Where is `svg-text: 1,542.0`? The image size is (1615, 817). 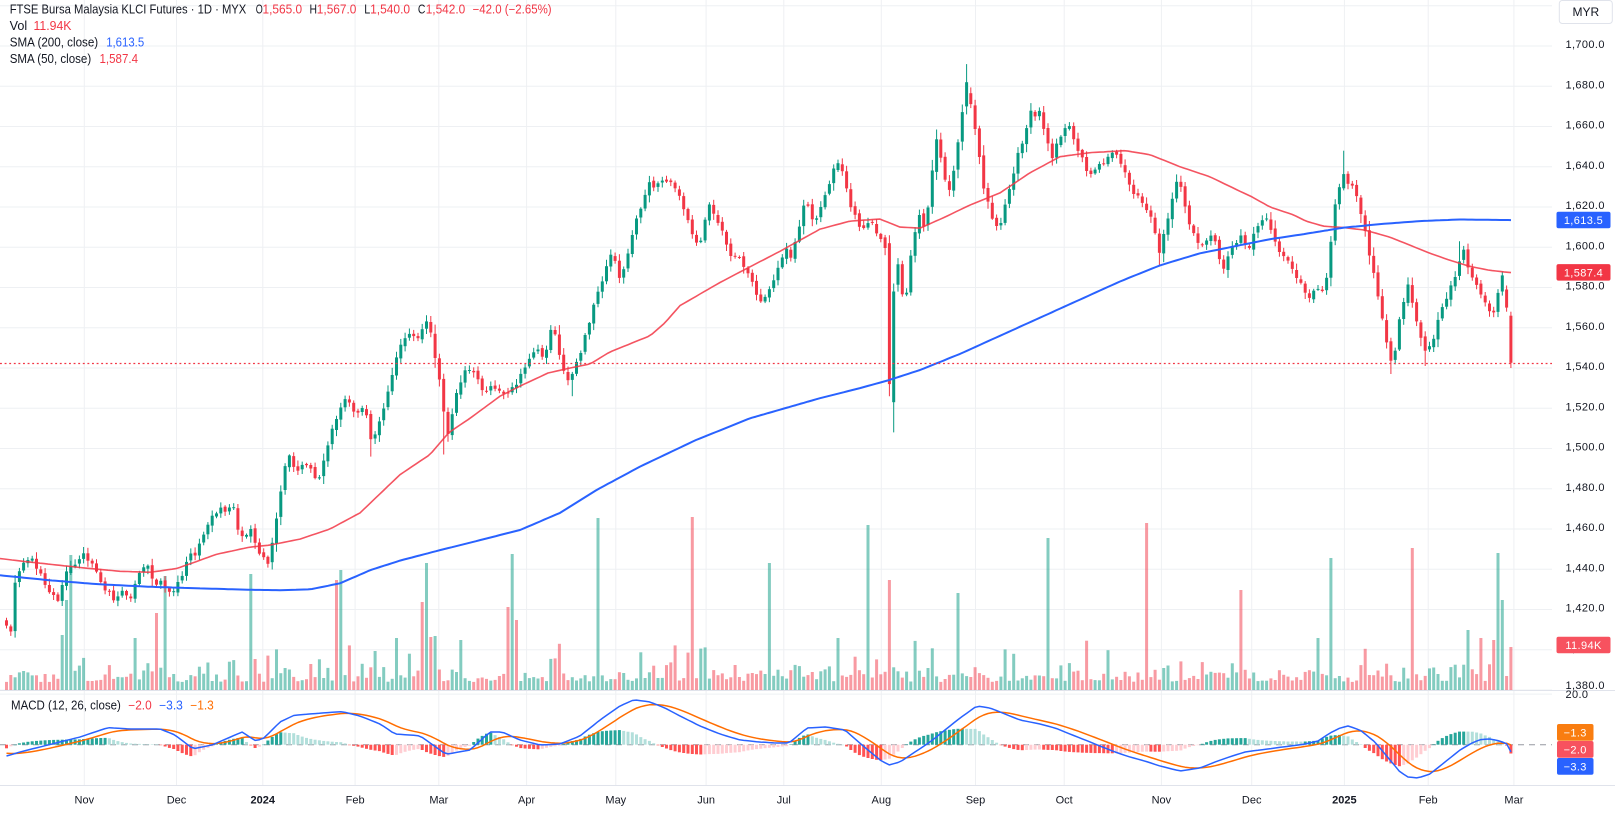 svg-text: 1,542.0 is located at coordinates (446, 10).